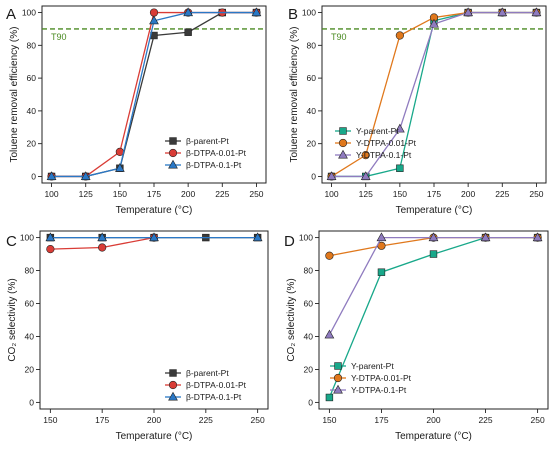 Image resolution: width=550 pixels, height=455 pixels. Describe the element at coordinates (381, 378) in the screenshot. I see `legend-label: Y-DTPA-0.01-Pt` at that location.